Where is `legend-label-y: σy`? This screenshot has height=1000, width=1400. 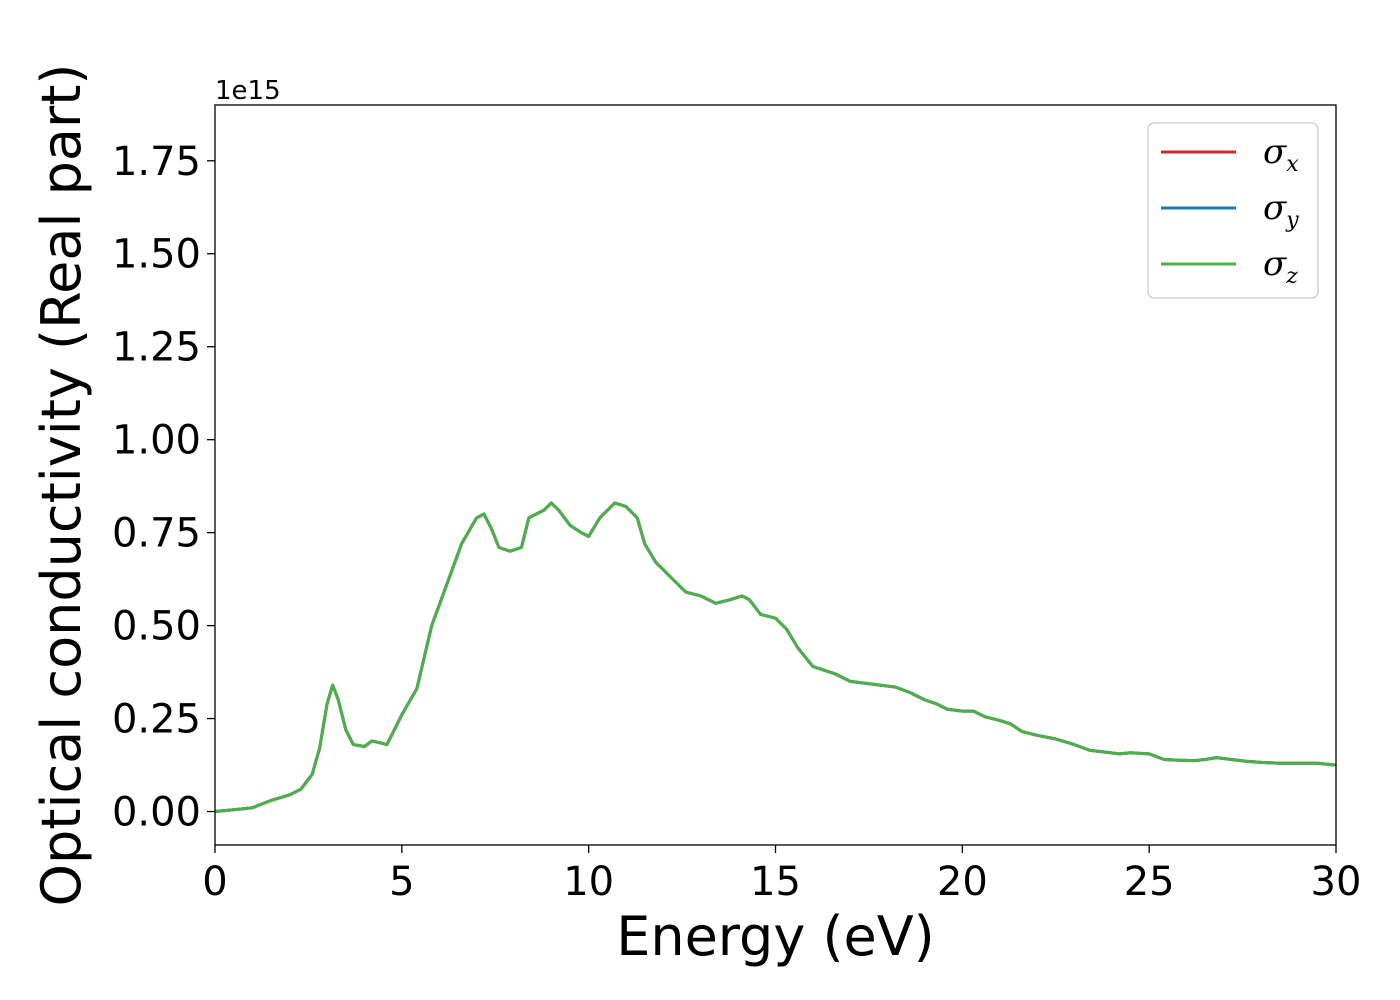
legend-label-y: σy is located at coordinates (1281, 210).